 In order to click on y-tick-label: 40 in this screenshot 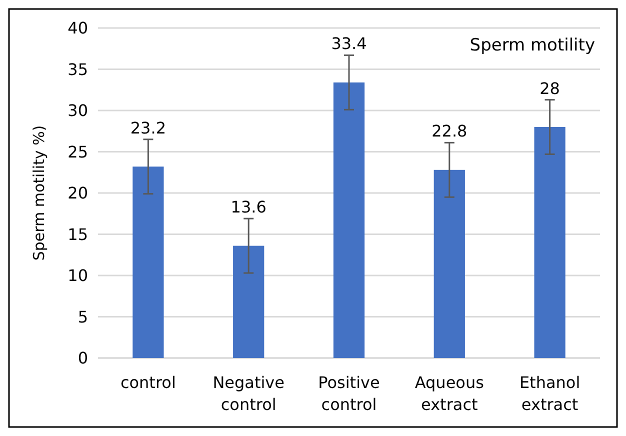, I will do `click(78, 28)`.